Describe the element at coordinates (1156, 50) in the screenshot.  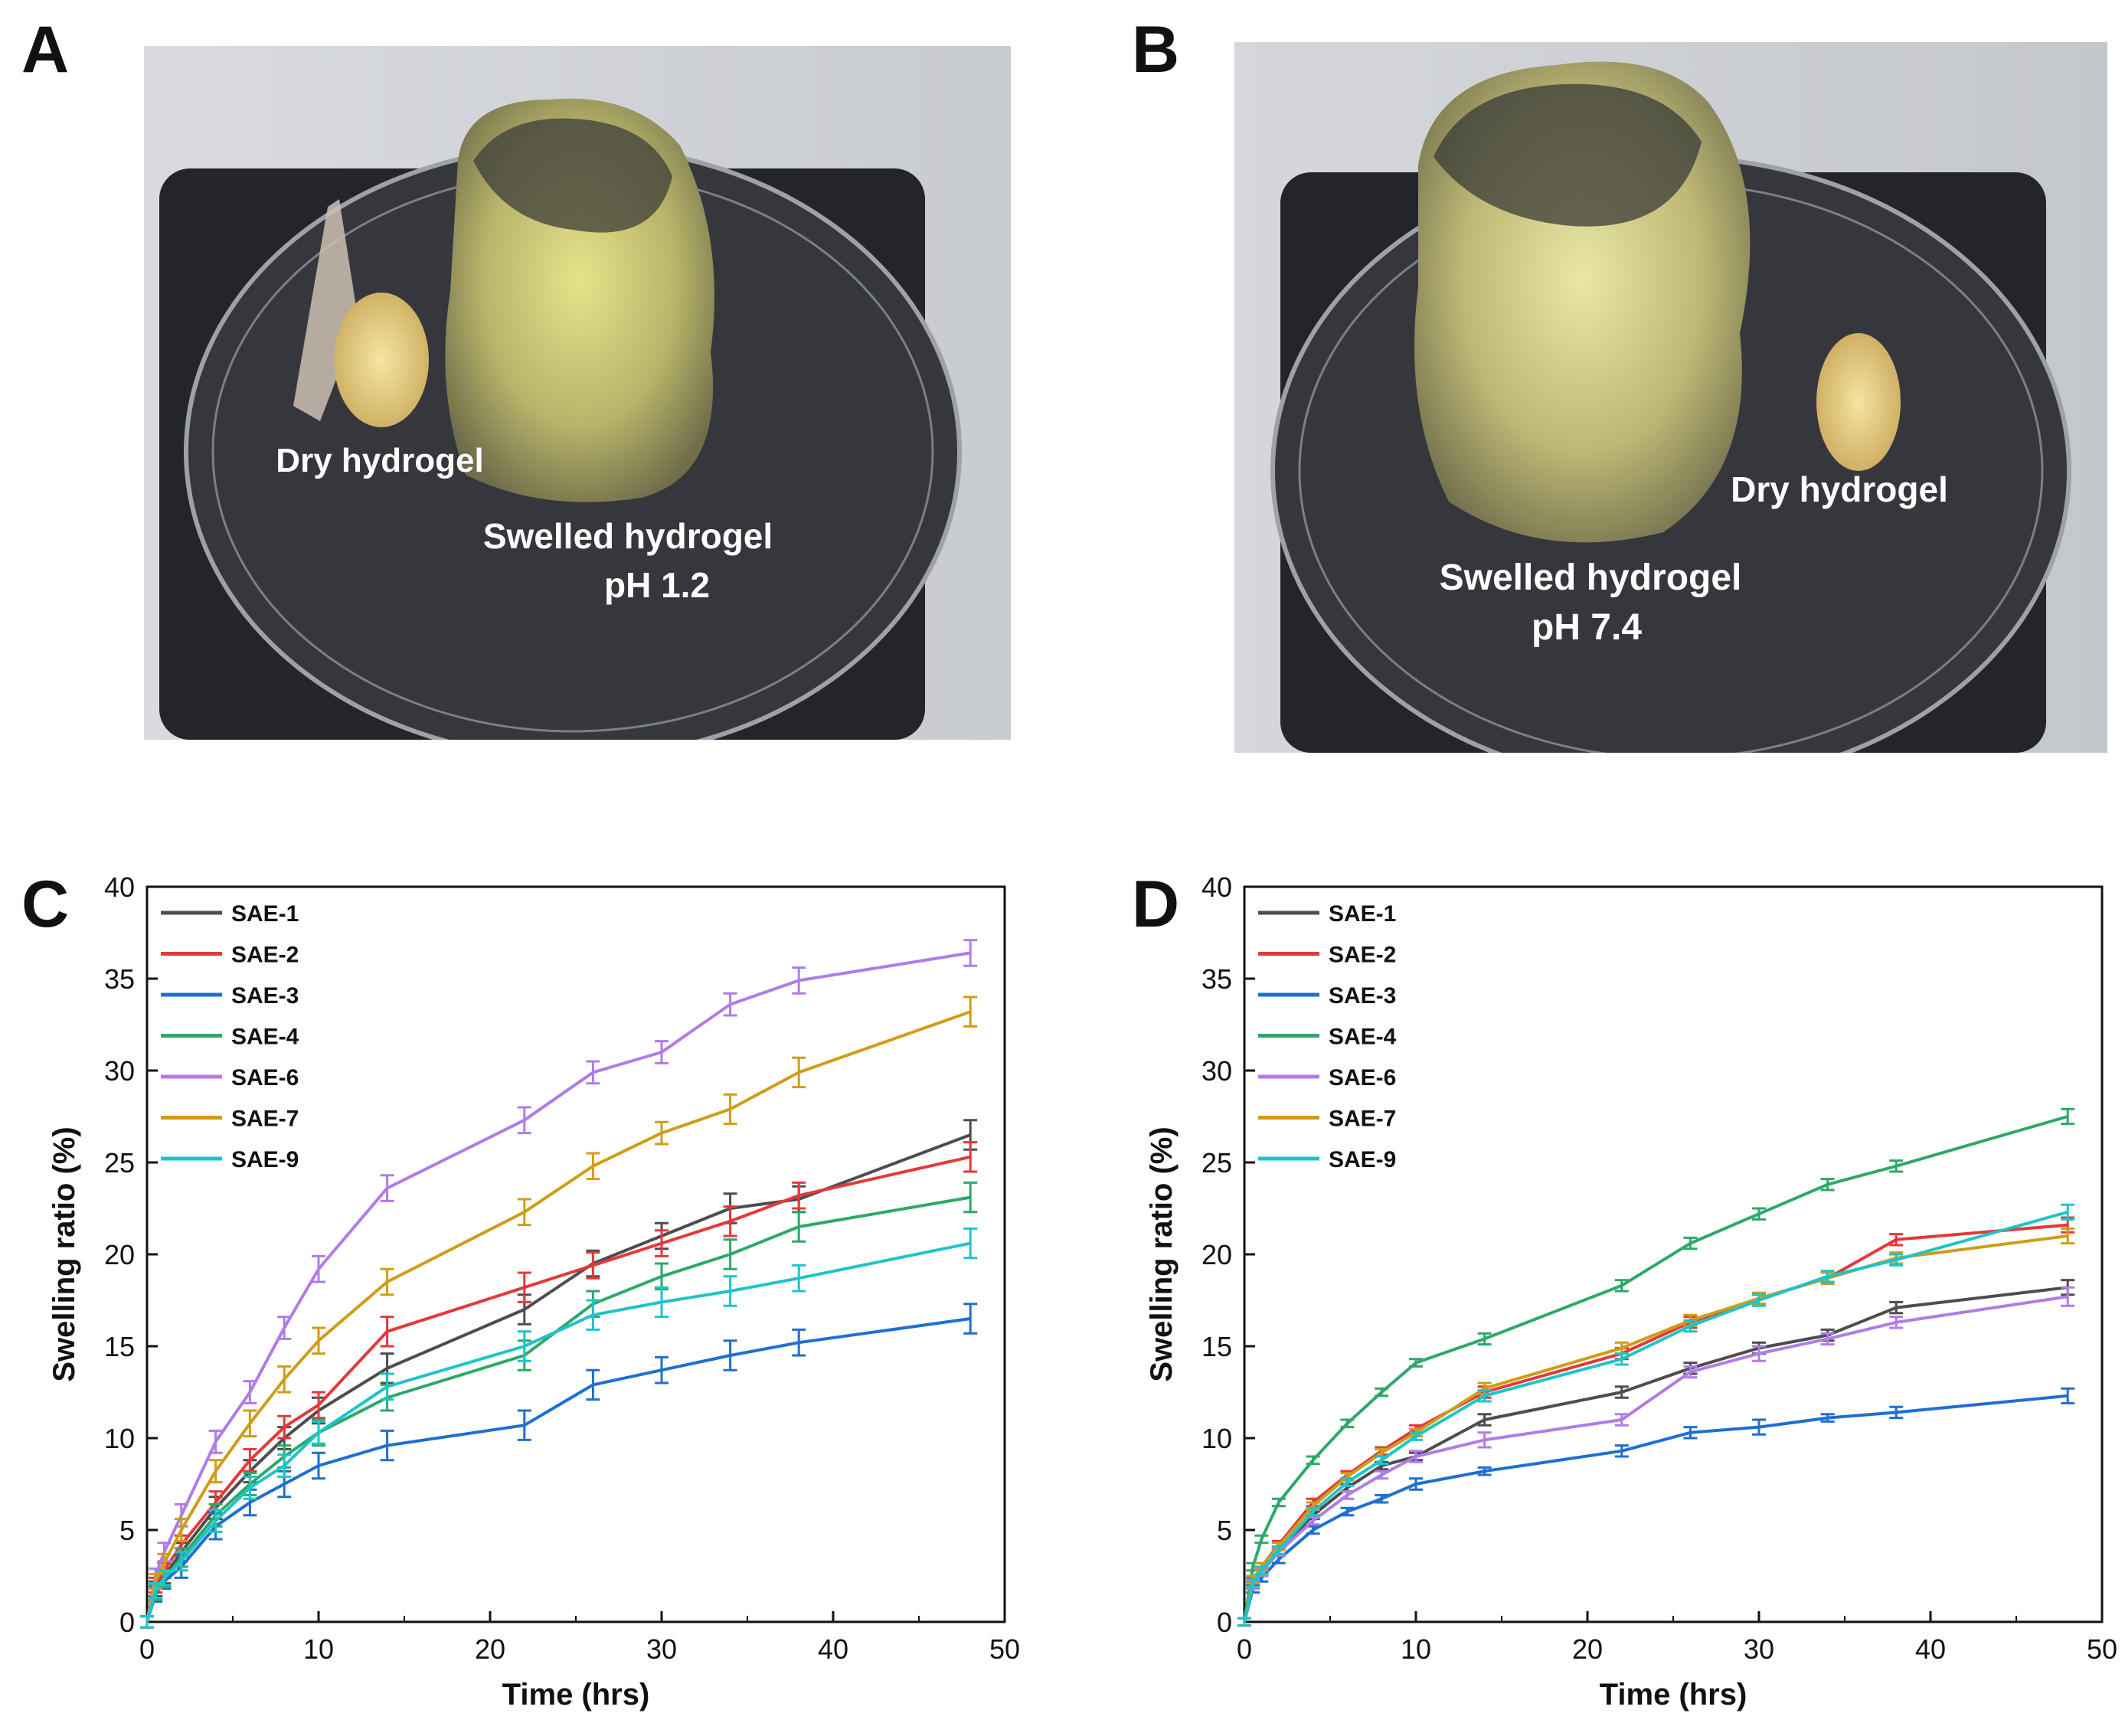
I see `panel-letter-b: B` at that location.